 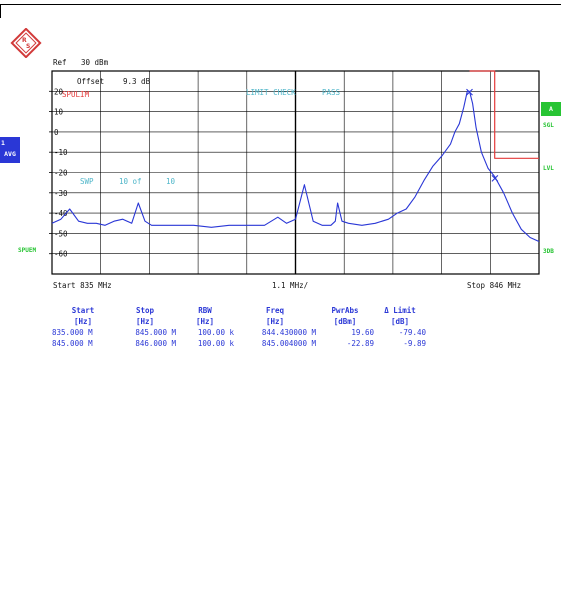 I want to click on trace-mode: AVG, so click(x=10, y=154).